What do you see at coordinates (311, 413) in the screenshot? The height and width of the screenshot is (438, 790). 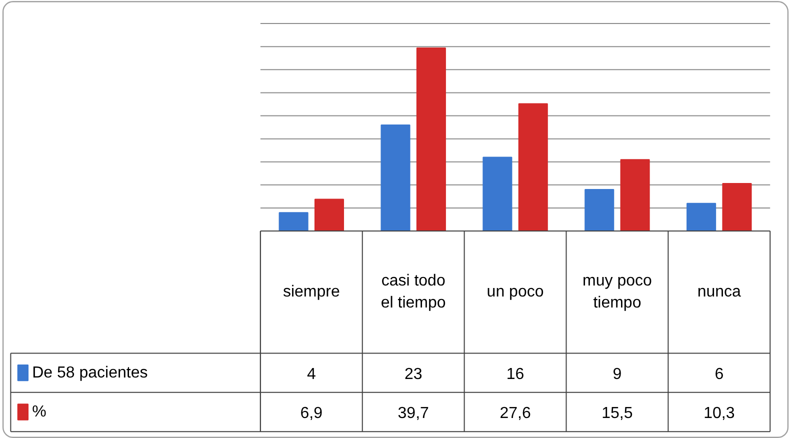 I see `data-label: 6,9` at bounding box center [311, 413].